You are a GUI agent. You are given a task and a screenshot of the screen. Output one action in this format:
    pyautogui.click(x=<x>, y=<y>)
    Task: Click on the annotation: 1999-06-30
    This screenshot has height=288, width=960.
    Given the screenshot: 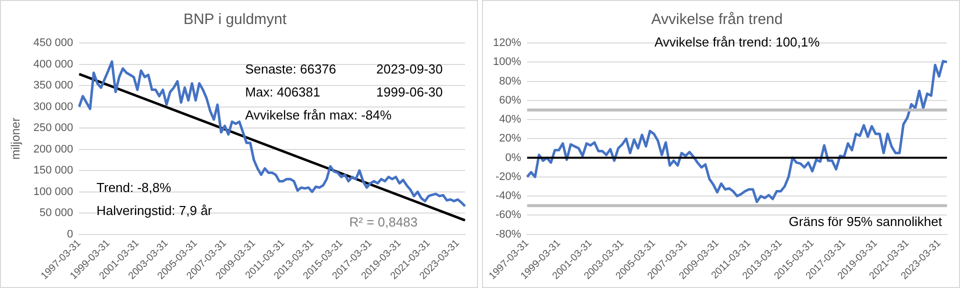 What is the action you would take?
    pyautogui.click(x=409, y=92)
    